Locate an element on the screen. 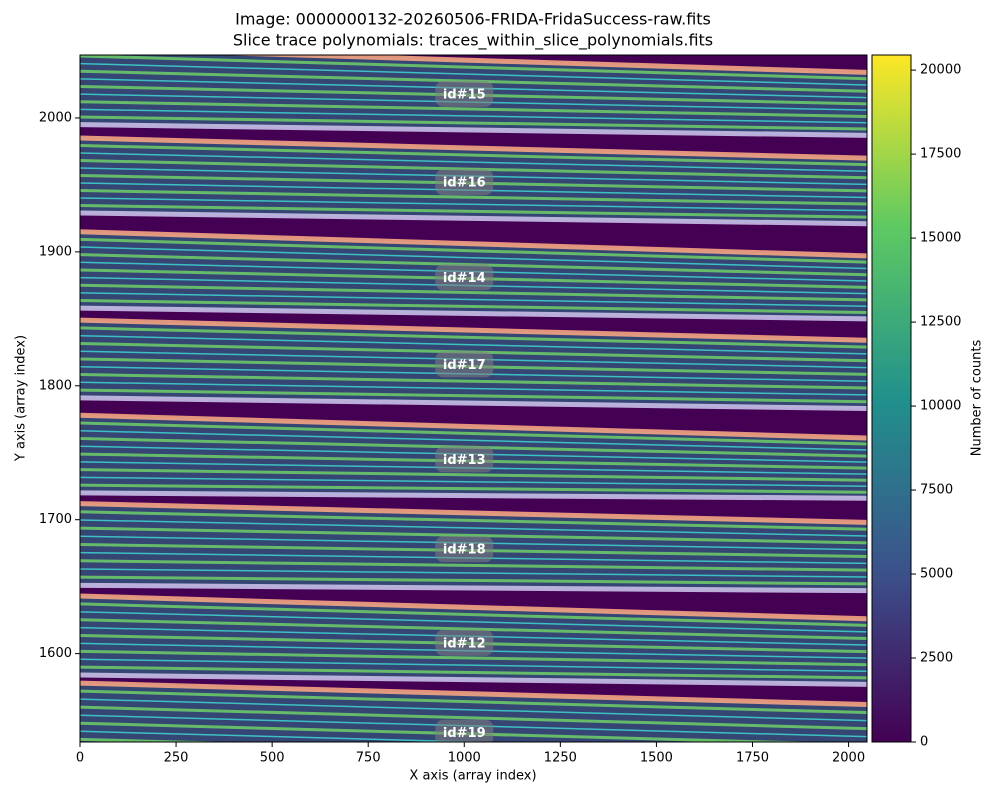 The image size is (1000, 800). x-tick-label: 1000 is located at coordinates (464, 758).